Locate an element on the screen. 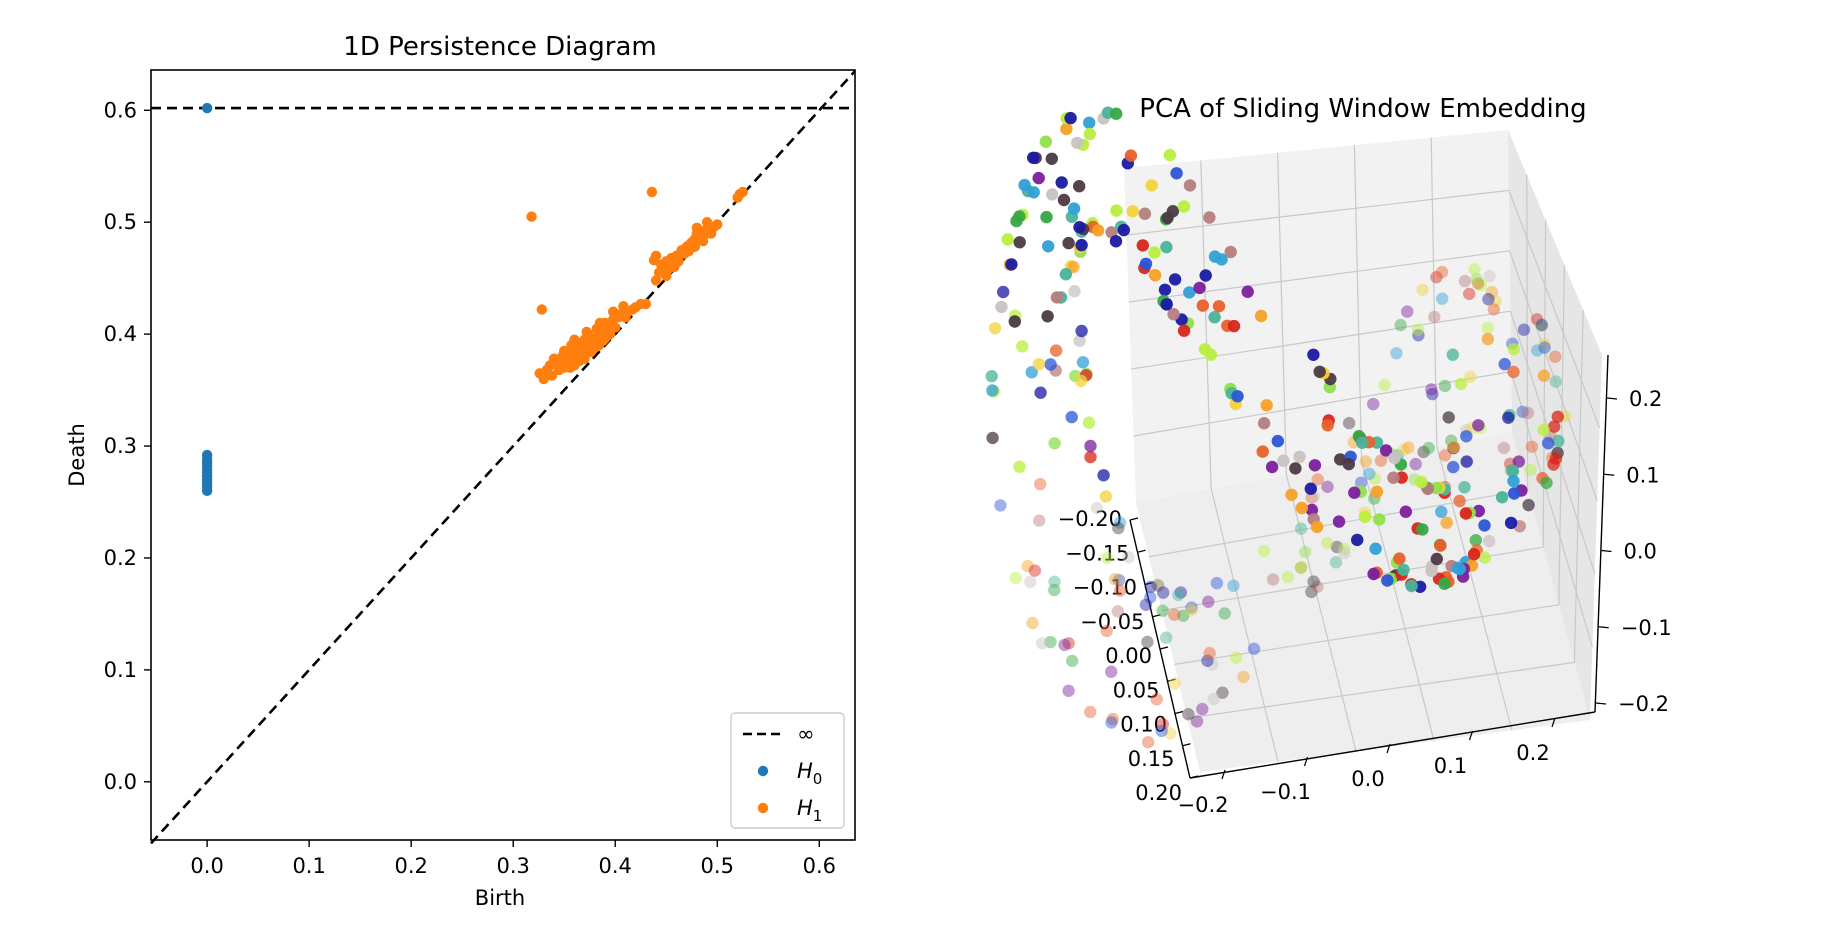 This screenshot has height=936, width=1844. y-axis-line is located at coordinates (1392, 745).